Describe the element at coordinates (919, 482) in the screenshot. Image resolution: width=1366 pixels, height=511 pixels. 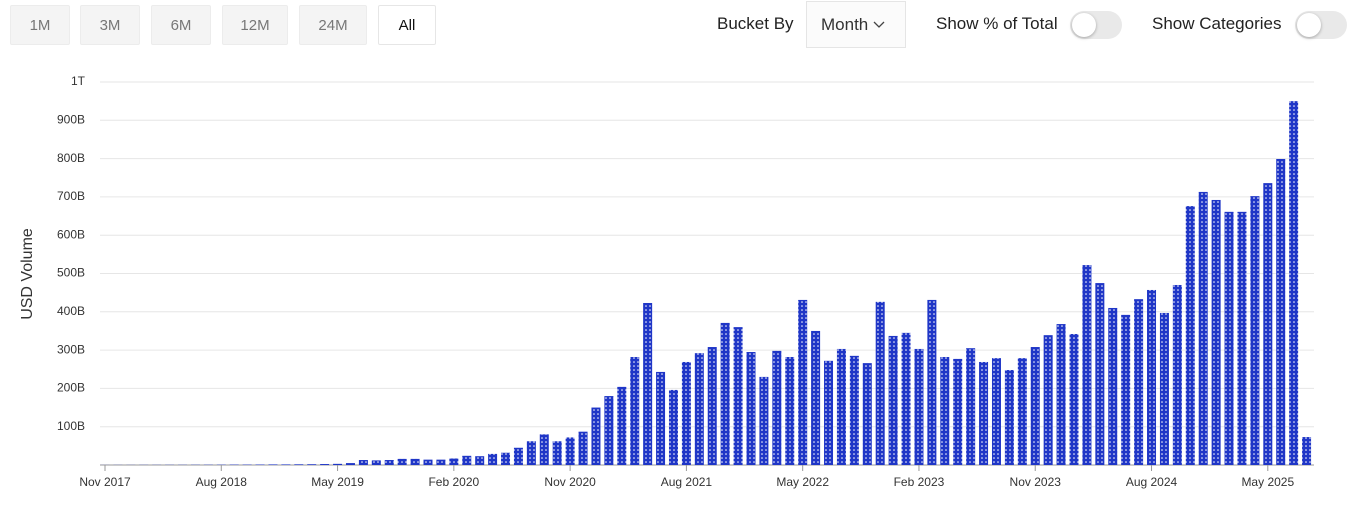
I see `x-tick-label: Feb 2023` at that location.